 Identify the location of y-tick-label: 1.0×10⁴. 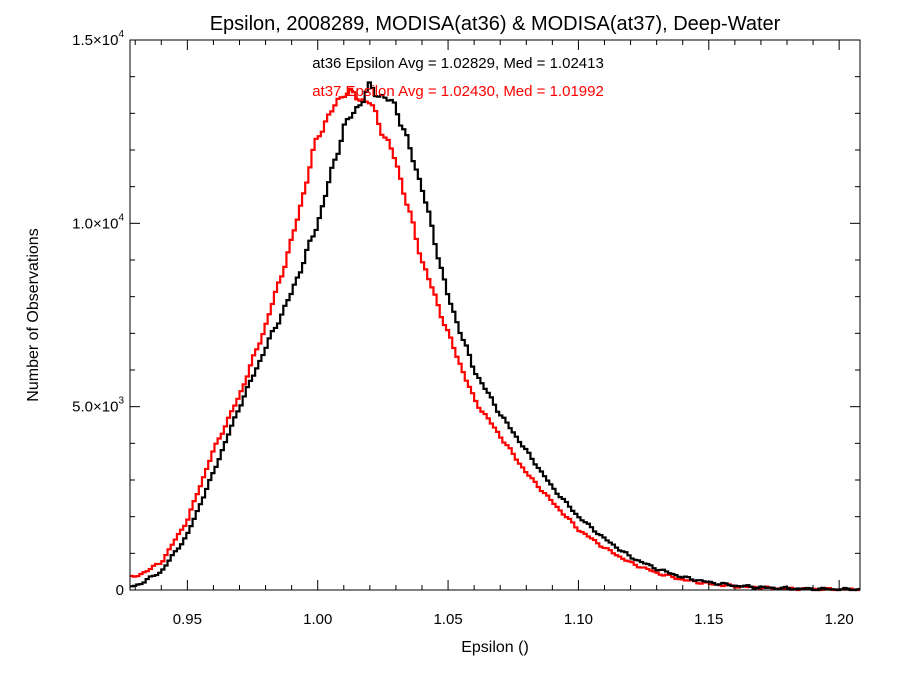
(98, 222).